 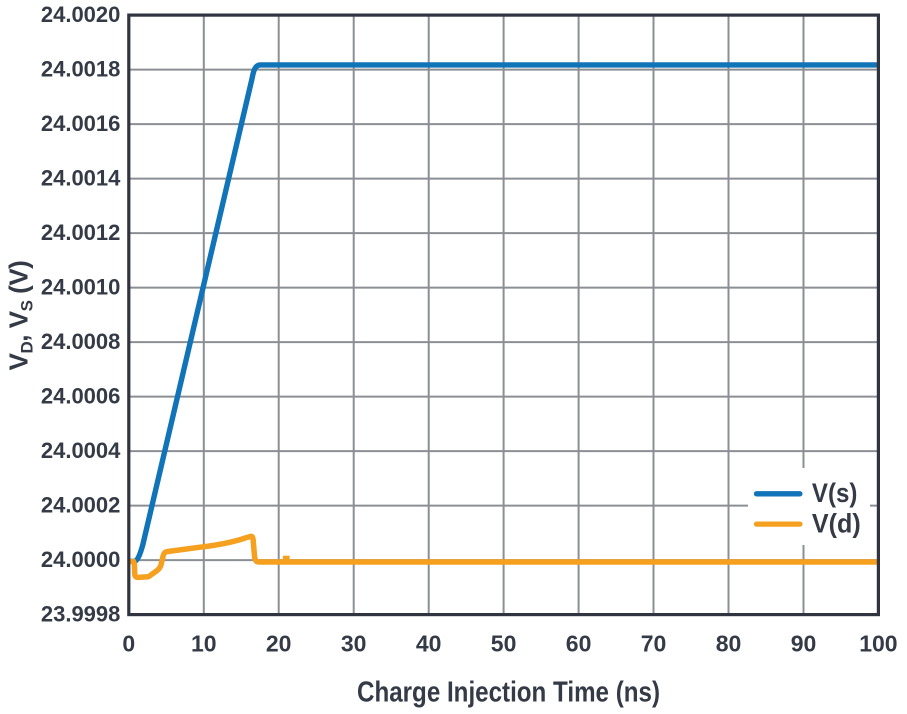 What do you see at coordinates (508, 693) in the screenshot?
I see `svg-text: Charge Injection Time (ns)` at bounding box center [508, 693].